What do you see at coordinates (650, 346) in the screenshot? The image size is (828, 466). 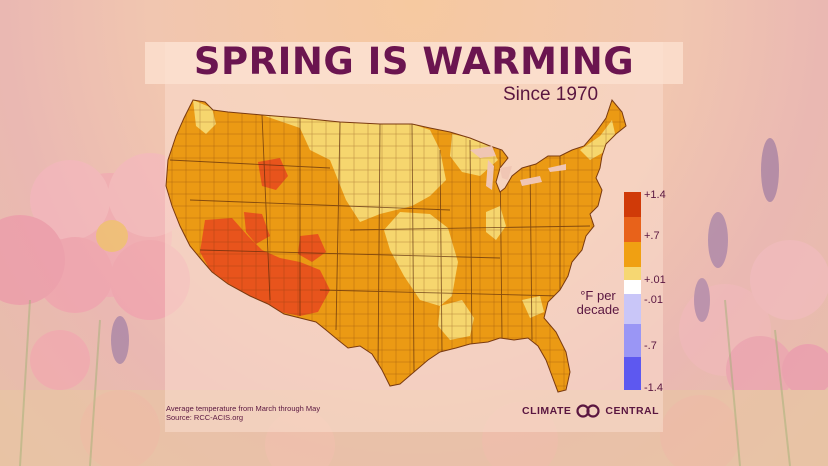 I see `legend-tick-label: -.7` at bounding box center [650, 346].